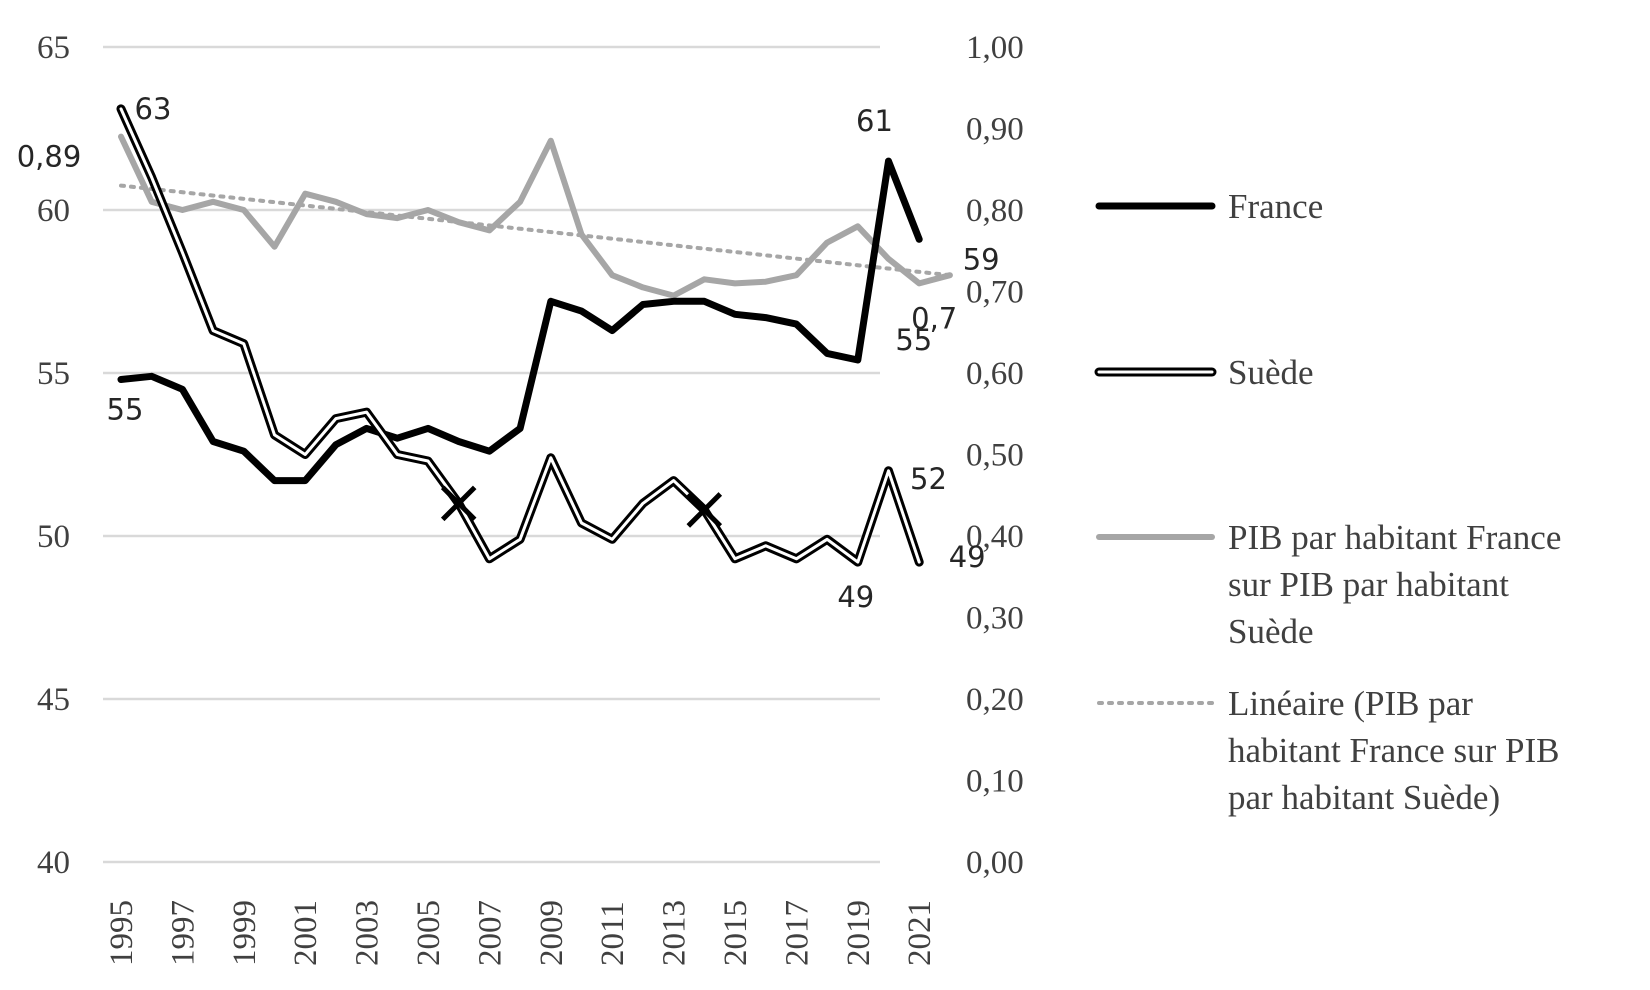 The image size is (1650, 990). What do you see at coordinates (675, 933) in the screenshot?
I see `x-tick-label: 2013` at bounding box center [675, 933].